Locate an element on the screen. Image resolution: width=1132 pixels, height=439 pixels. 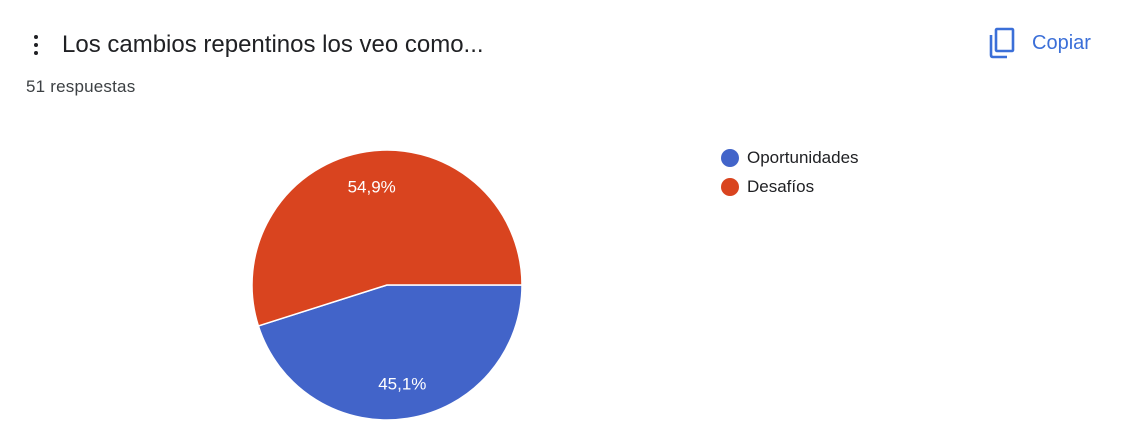
copy-button: Copiar is located at coordinates (1047, 42).